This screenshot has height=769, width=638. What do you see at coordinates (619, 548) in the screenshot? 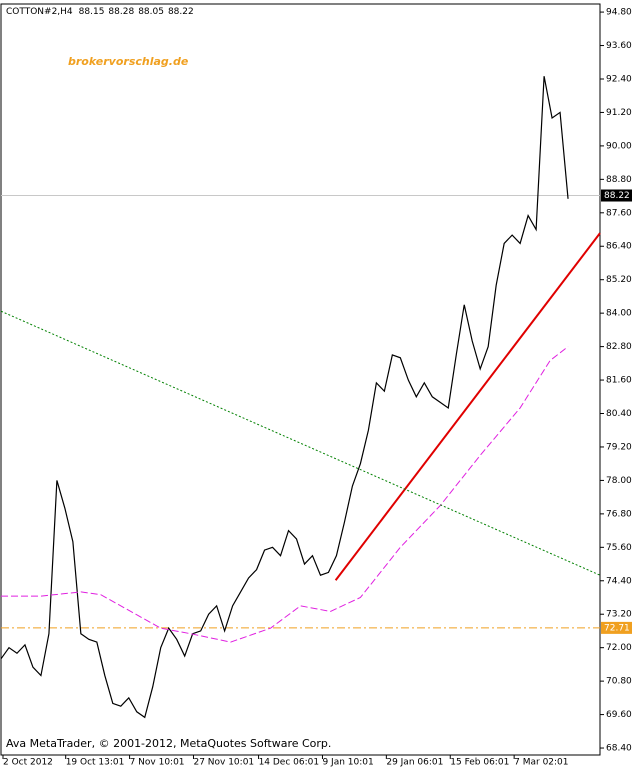
I see `y-tick-label: 75.60` at bounding box center [619, 548].